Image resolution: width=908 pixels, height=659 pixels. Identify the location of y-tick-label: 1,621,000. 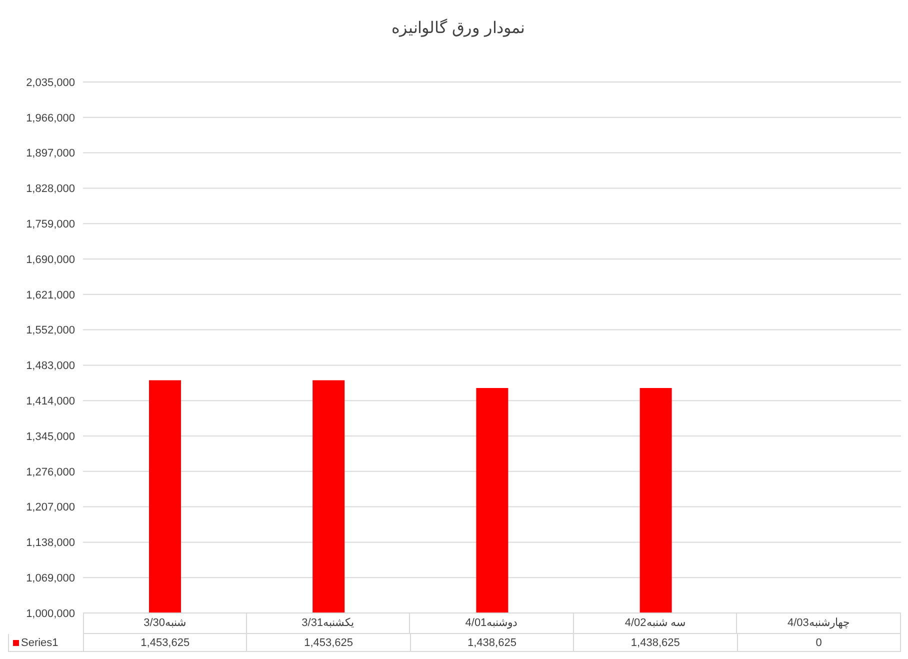
(50, 295).